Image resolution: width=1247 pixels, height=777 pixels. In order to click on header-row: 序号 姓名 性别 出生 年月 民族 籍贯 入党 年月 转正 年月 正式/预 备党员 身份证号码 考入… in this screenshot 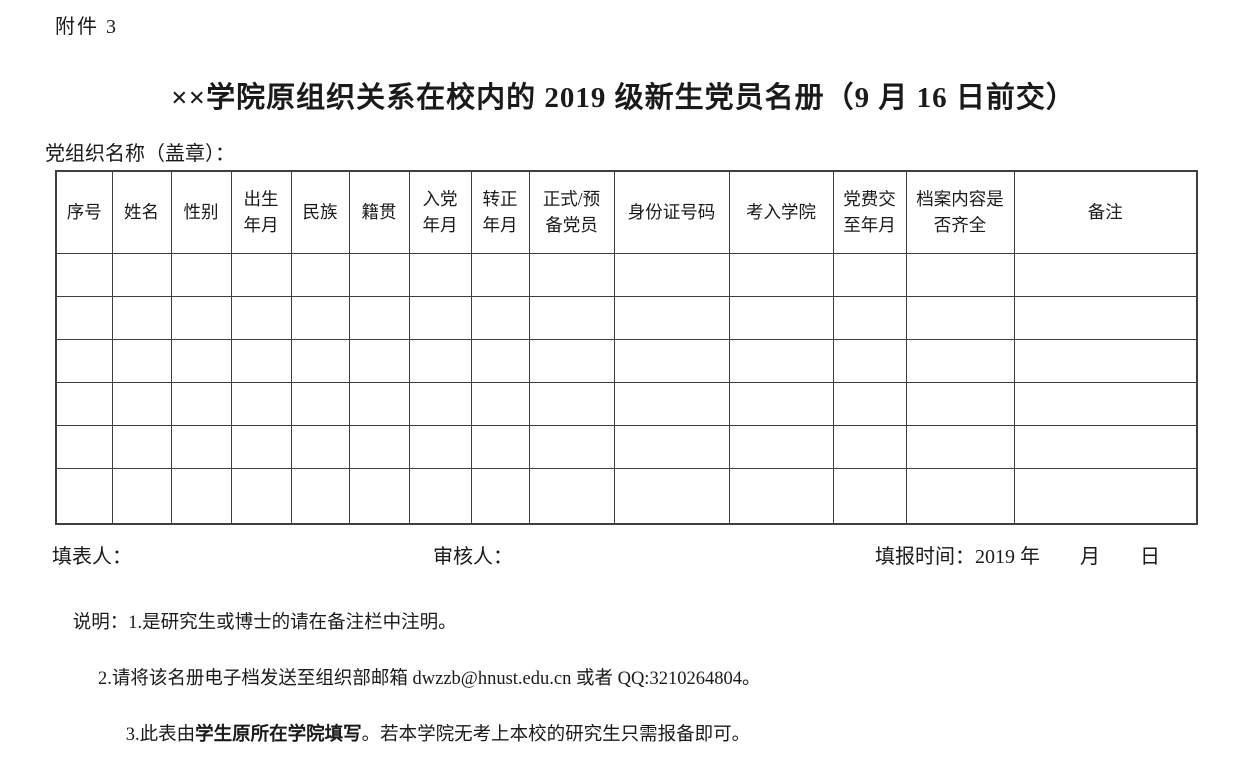, I will do `click(626, 212)`.